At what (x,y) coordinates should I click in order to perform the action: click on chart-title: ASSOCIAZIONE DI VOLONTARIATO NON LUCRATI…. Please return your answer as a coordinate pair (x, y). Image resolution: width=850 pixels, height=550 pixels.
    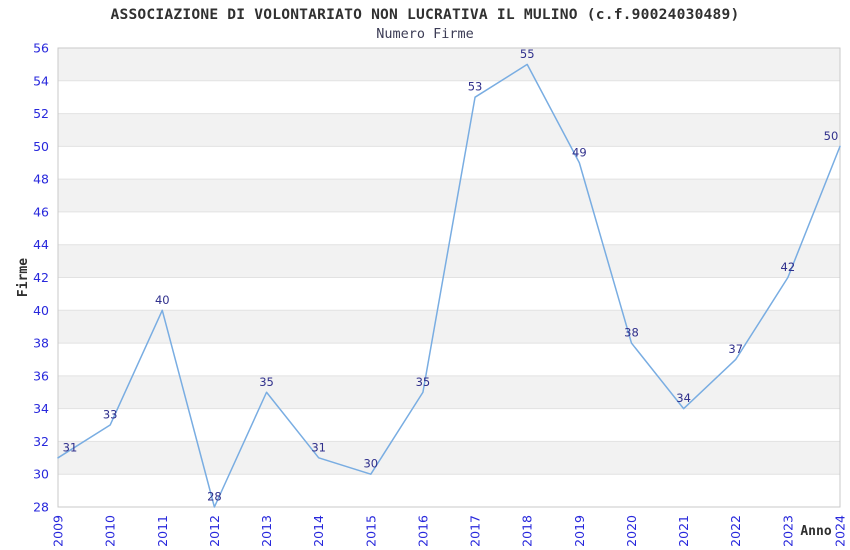
    Looking at the image, I should click on (425, 14).